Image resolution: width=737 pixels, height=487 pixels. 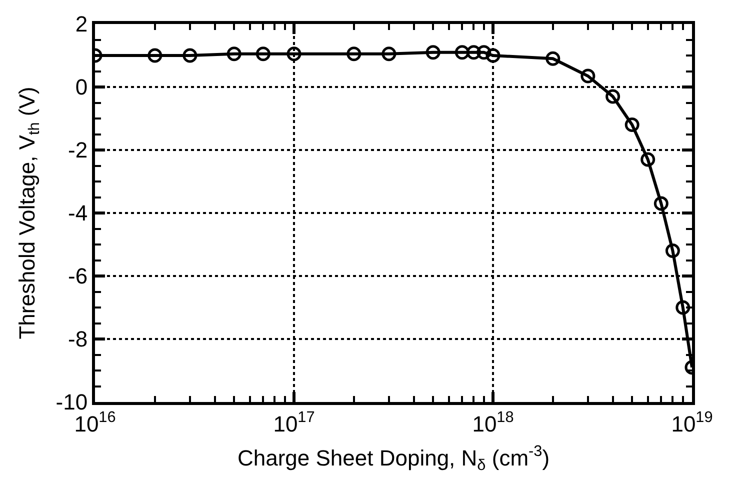 What do you see at coordinates (78, 276) in the screenshot?
I see `y-tick-label: -6` at bounding box center [78, 276].